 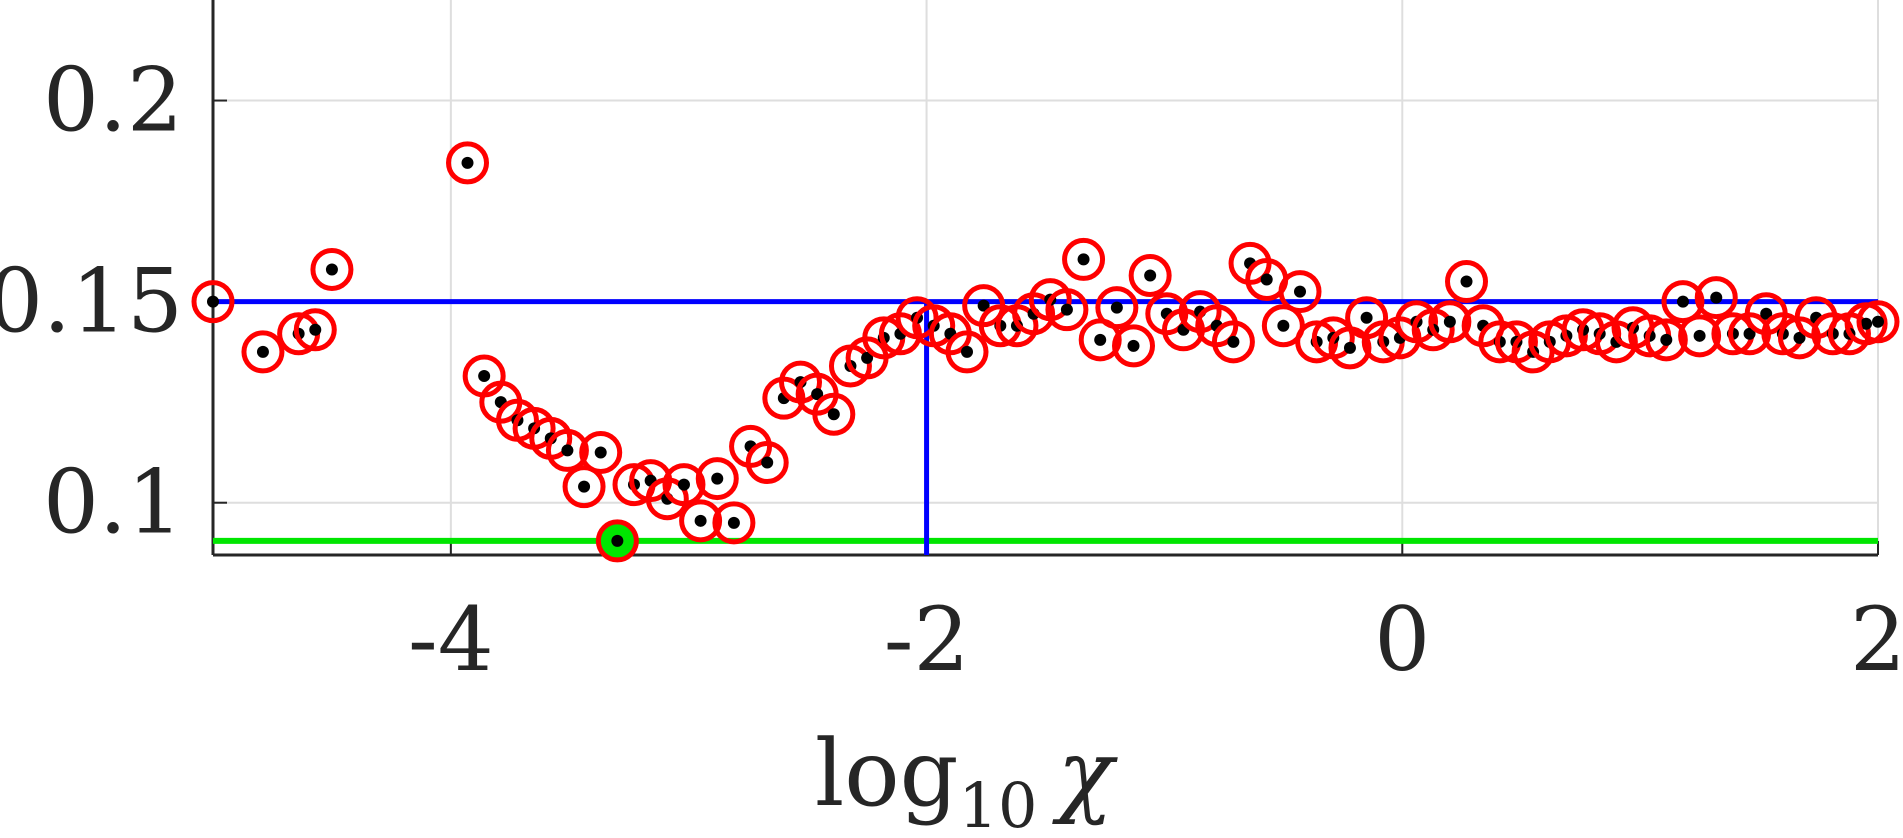 I want to click on x-tick-label: 0, so click(x=1402, y=639).